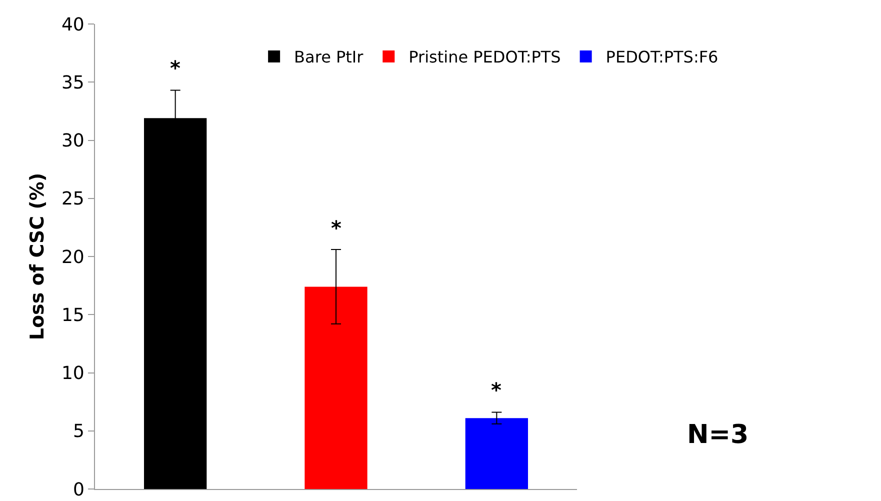  Describe the element at coordinates (72, 83) in the screenshot. I see `y-tick-label: 35` at that location.